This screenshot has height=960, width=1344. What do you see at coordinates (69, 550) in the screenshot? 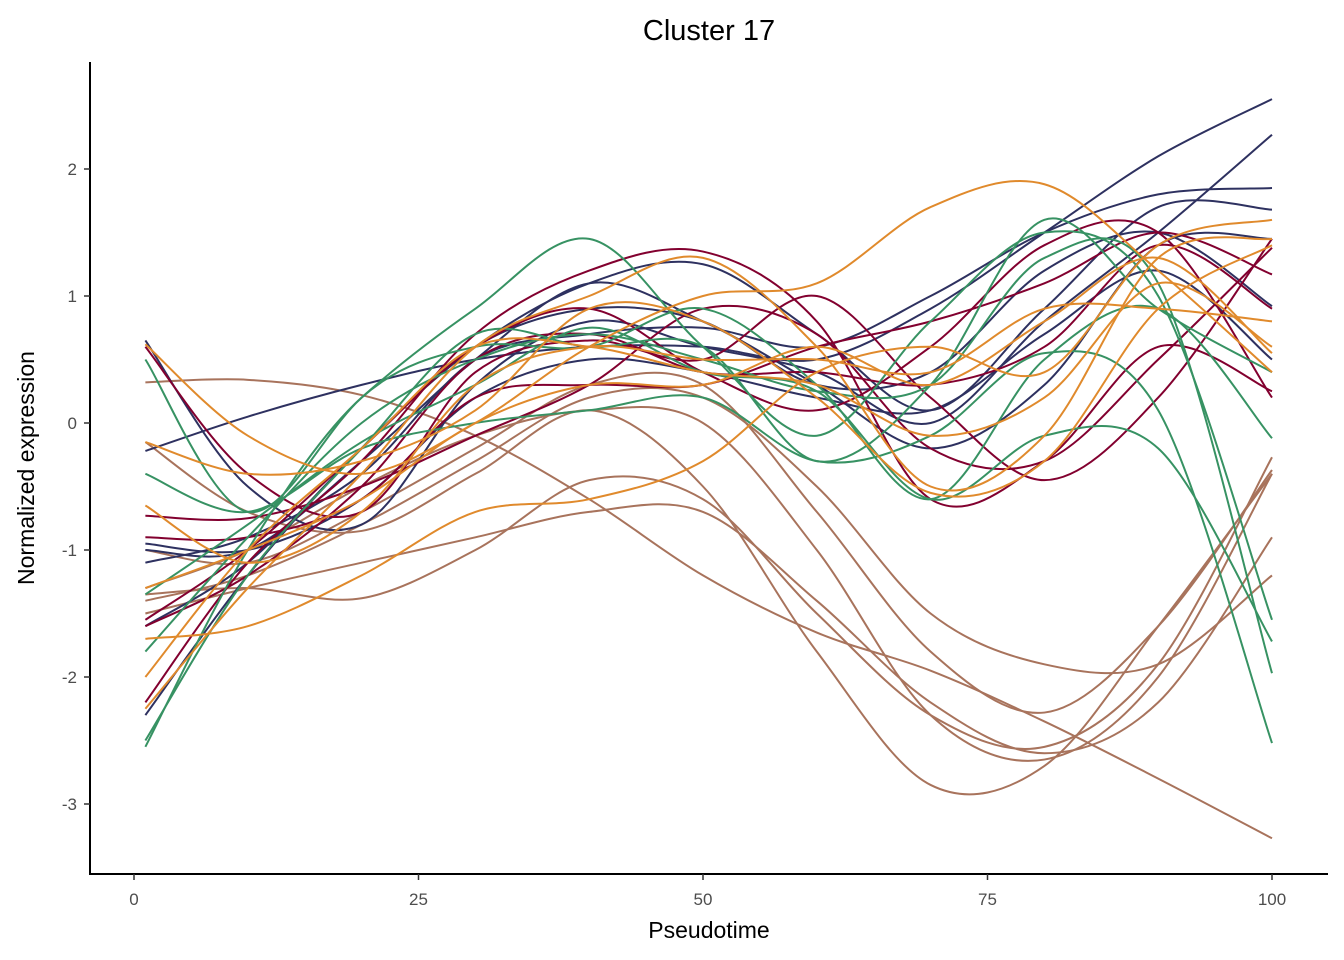
I see `y-tick-label: -1` at bounding box center [69, 550].